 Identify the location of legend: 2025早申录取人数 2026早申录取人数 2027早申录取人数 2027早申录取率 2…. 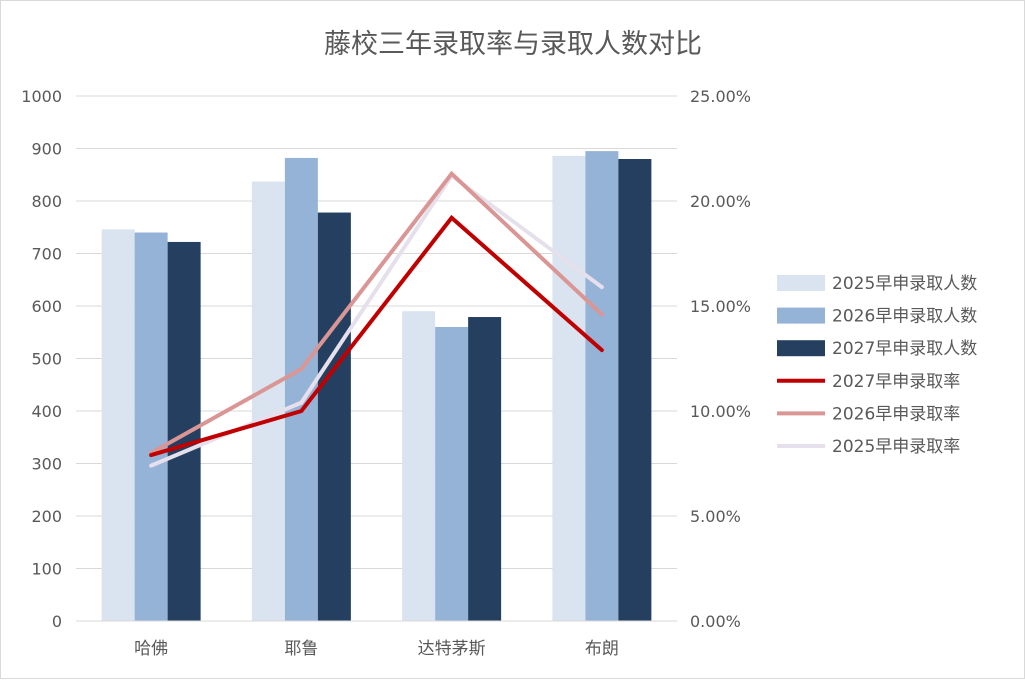
(877, 365).